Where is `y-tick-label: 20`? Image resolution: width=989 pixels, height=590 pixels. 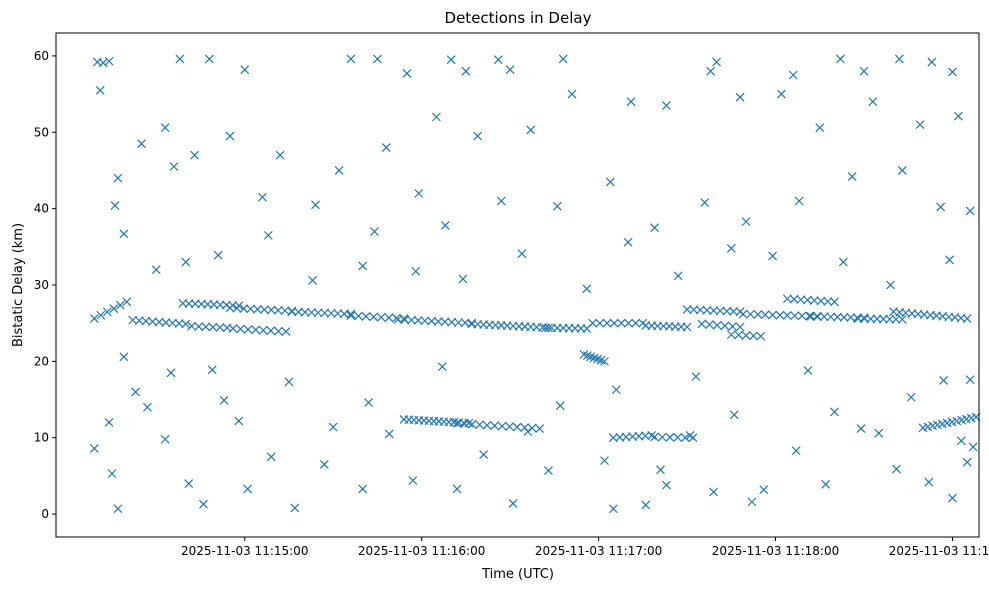 y-tick-label: 20 is located at coordinates (41, 361).